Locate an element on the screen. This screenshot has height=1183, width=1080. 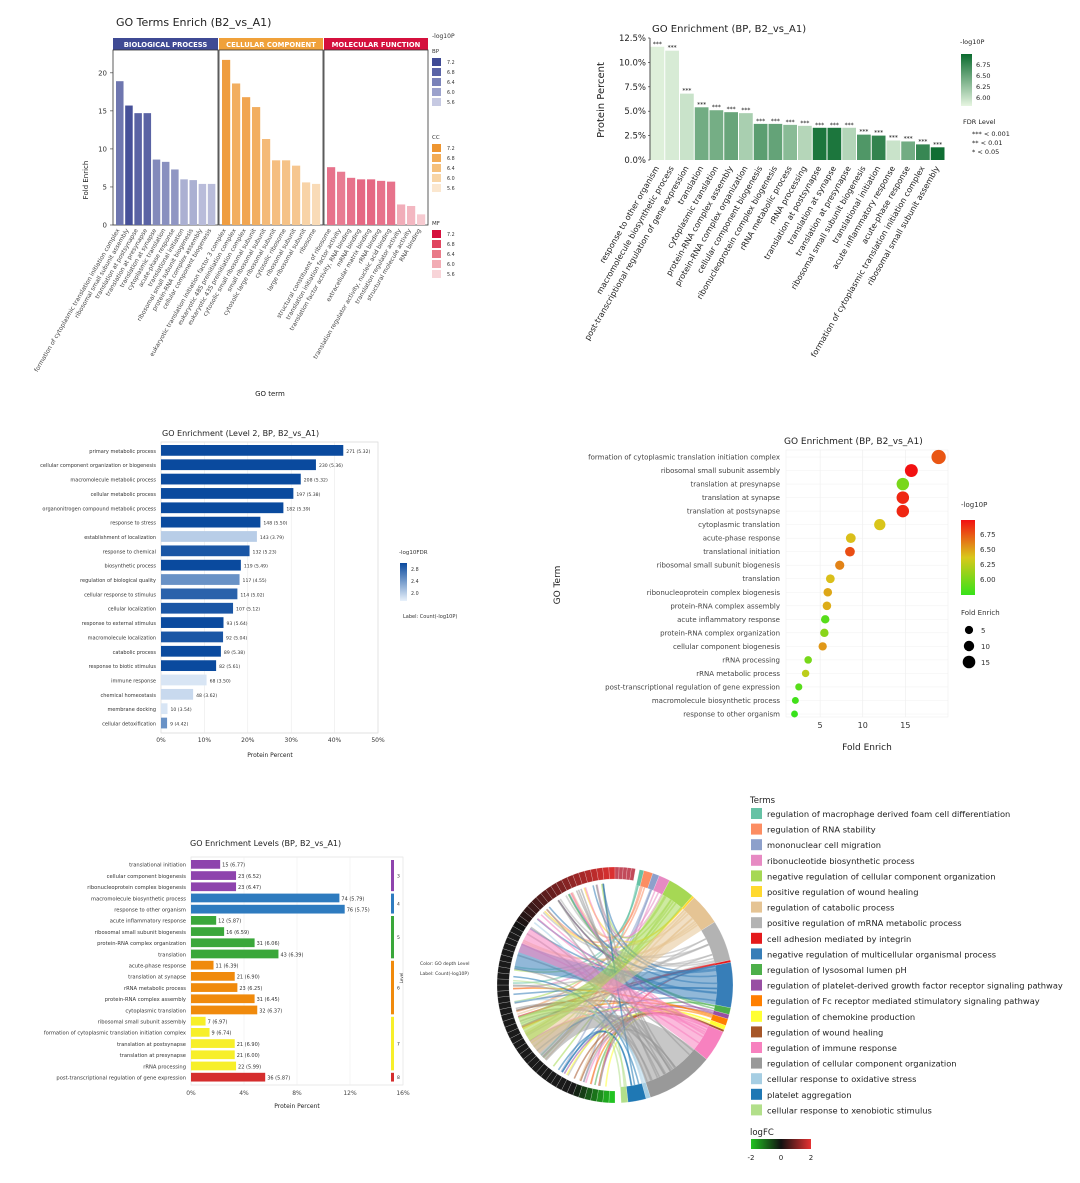
bar-label: 10 (3.54) is located at coordinates (181, 710).